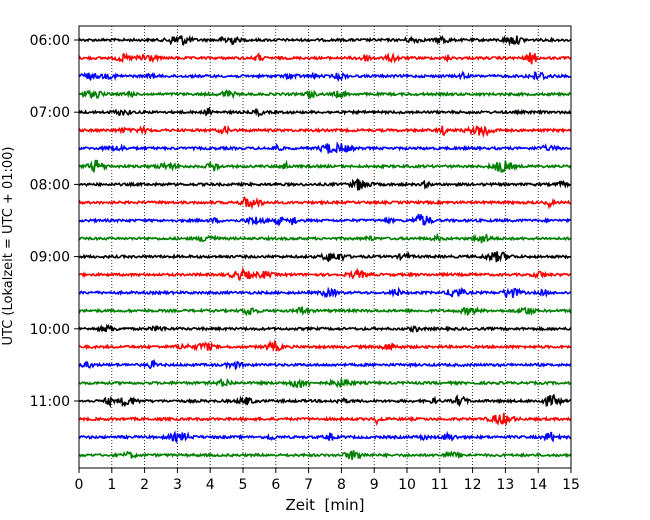 Image resolution: width=650 pixels, height=520 pixels. I want to click on x-tick-label: 0, so click(79, 485).